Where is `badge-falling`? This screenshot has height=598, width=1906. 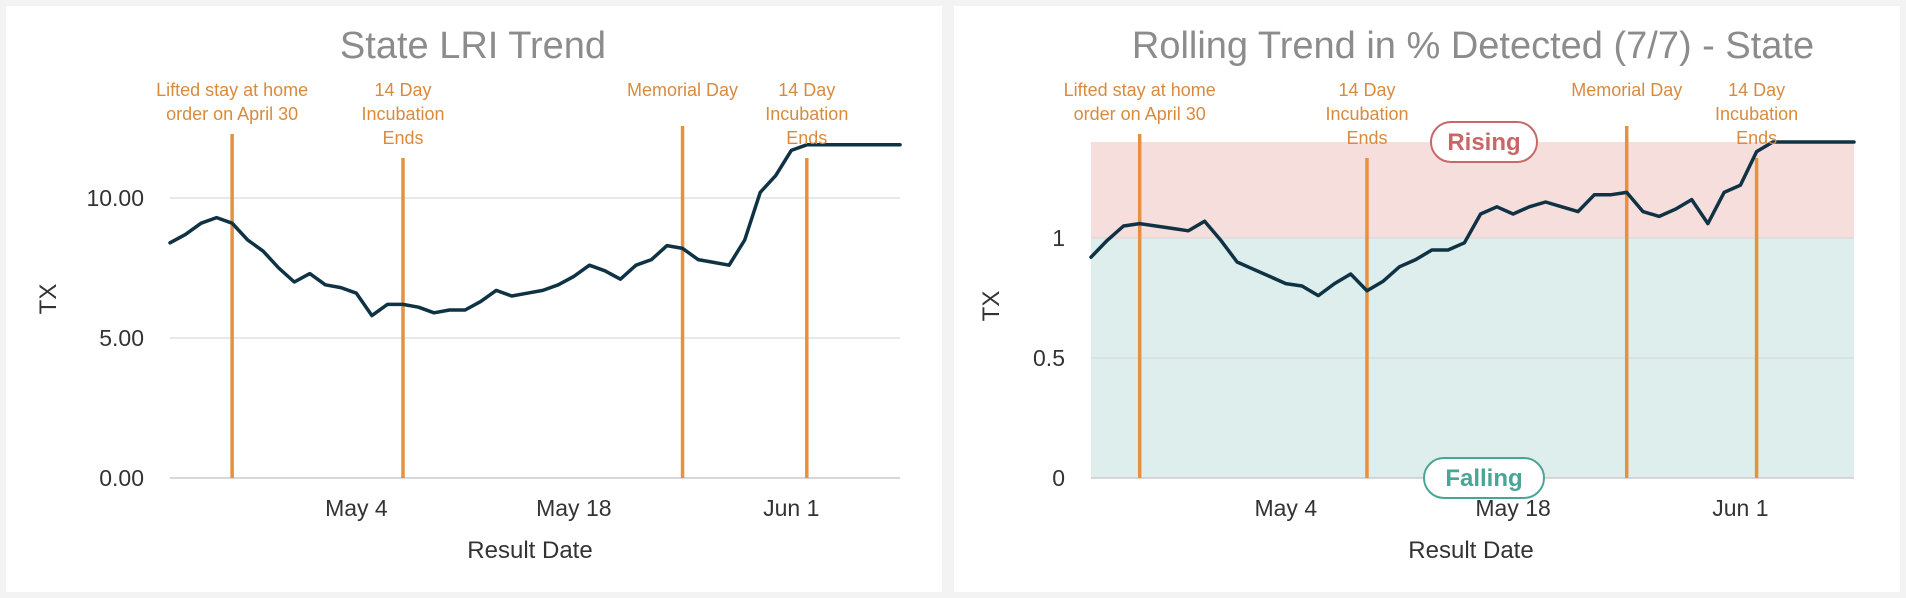 badge-falling is located at coordinates (1484, 478).